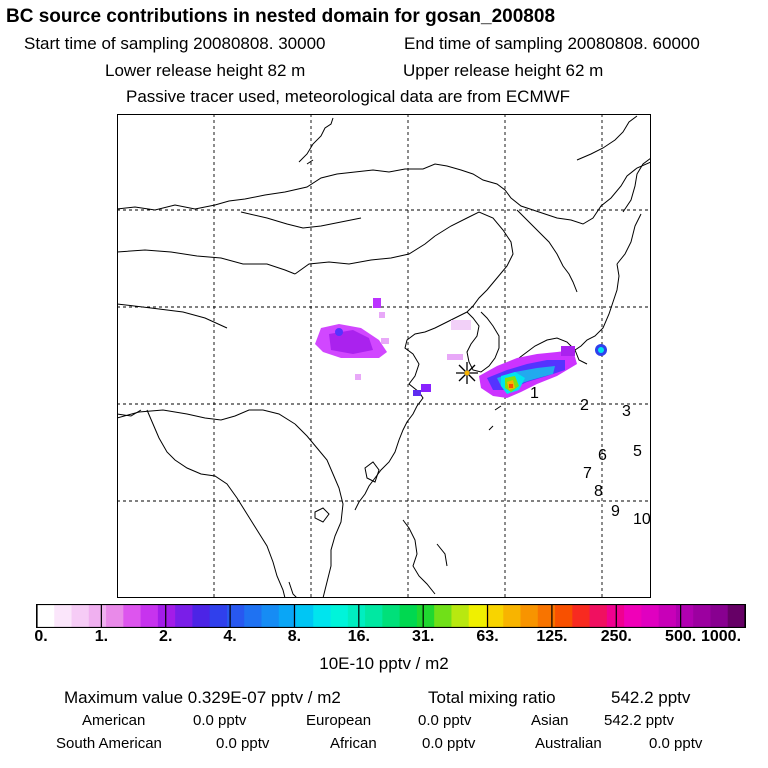 The height and width of the screenshot is (768, 768). What do you see at coordinates (449, 743) in the screenshot?
I see `region-value-african: 0.0 pptv` at bounding box center [449, 743].